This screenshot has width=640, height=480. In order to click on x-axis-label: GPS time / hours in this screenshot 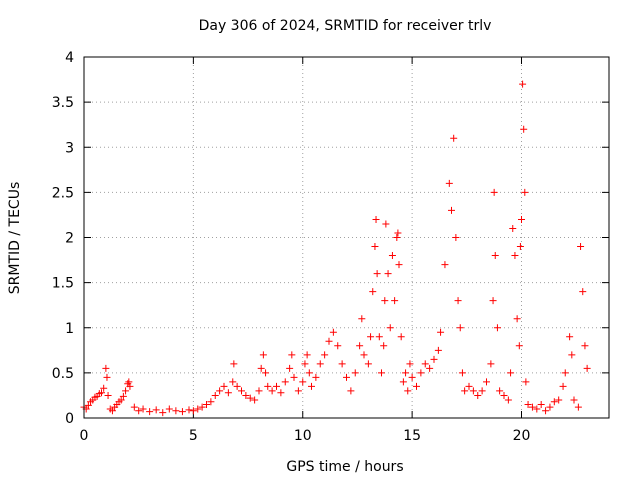, I will do `click(344, 467)`.